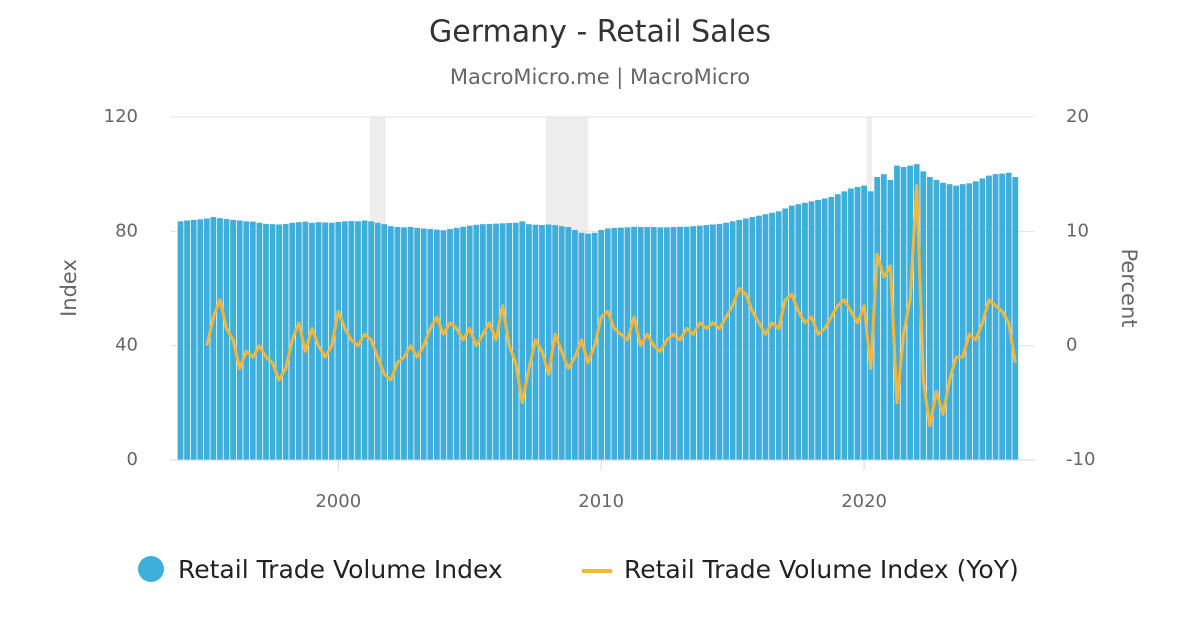 This screenshot has width=1200, height=630. What do you see at coordinates (69, 288) in the screenshot?
I see `y-axis-label: Index` at bounding box center [69, 288].